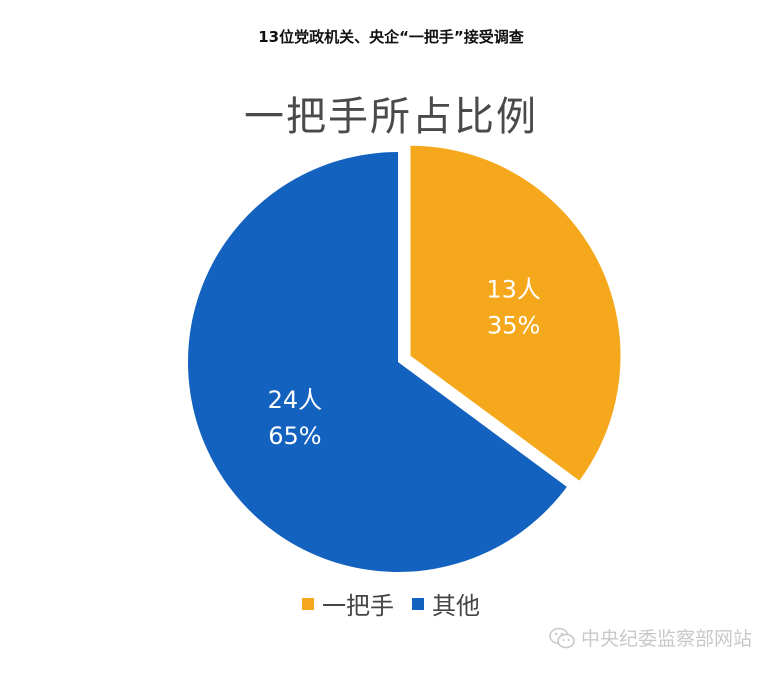  What do you see at coordinates (513, 290) in the screenshot?
I see `slice-yibashou-count-label: 13人` at bounding box center [513, 290].